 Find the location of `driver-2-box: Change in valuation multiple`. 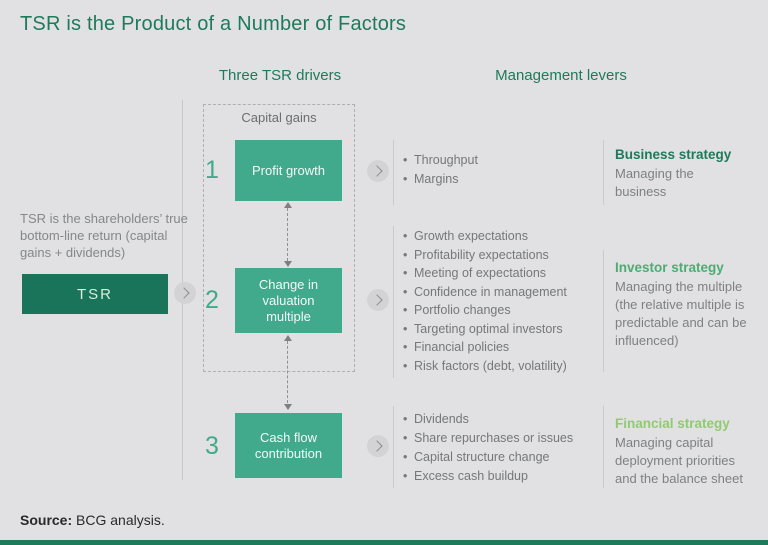

driver-2-box: Change in valuation multiple is located at coordinates (288, 300).